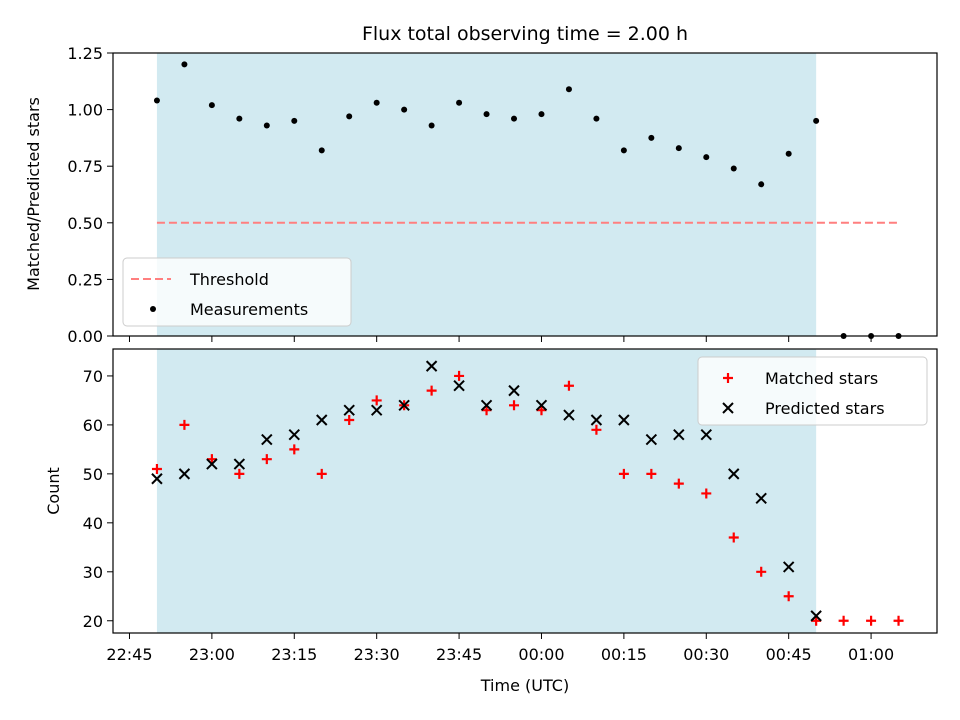  I want to click on top-y-axis-label: Matched/Predicted stars, so click(33, 194).